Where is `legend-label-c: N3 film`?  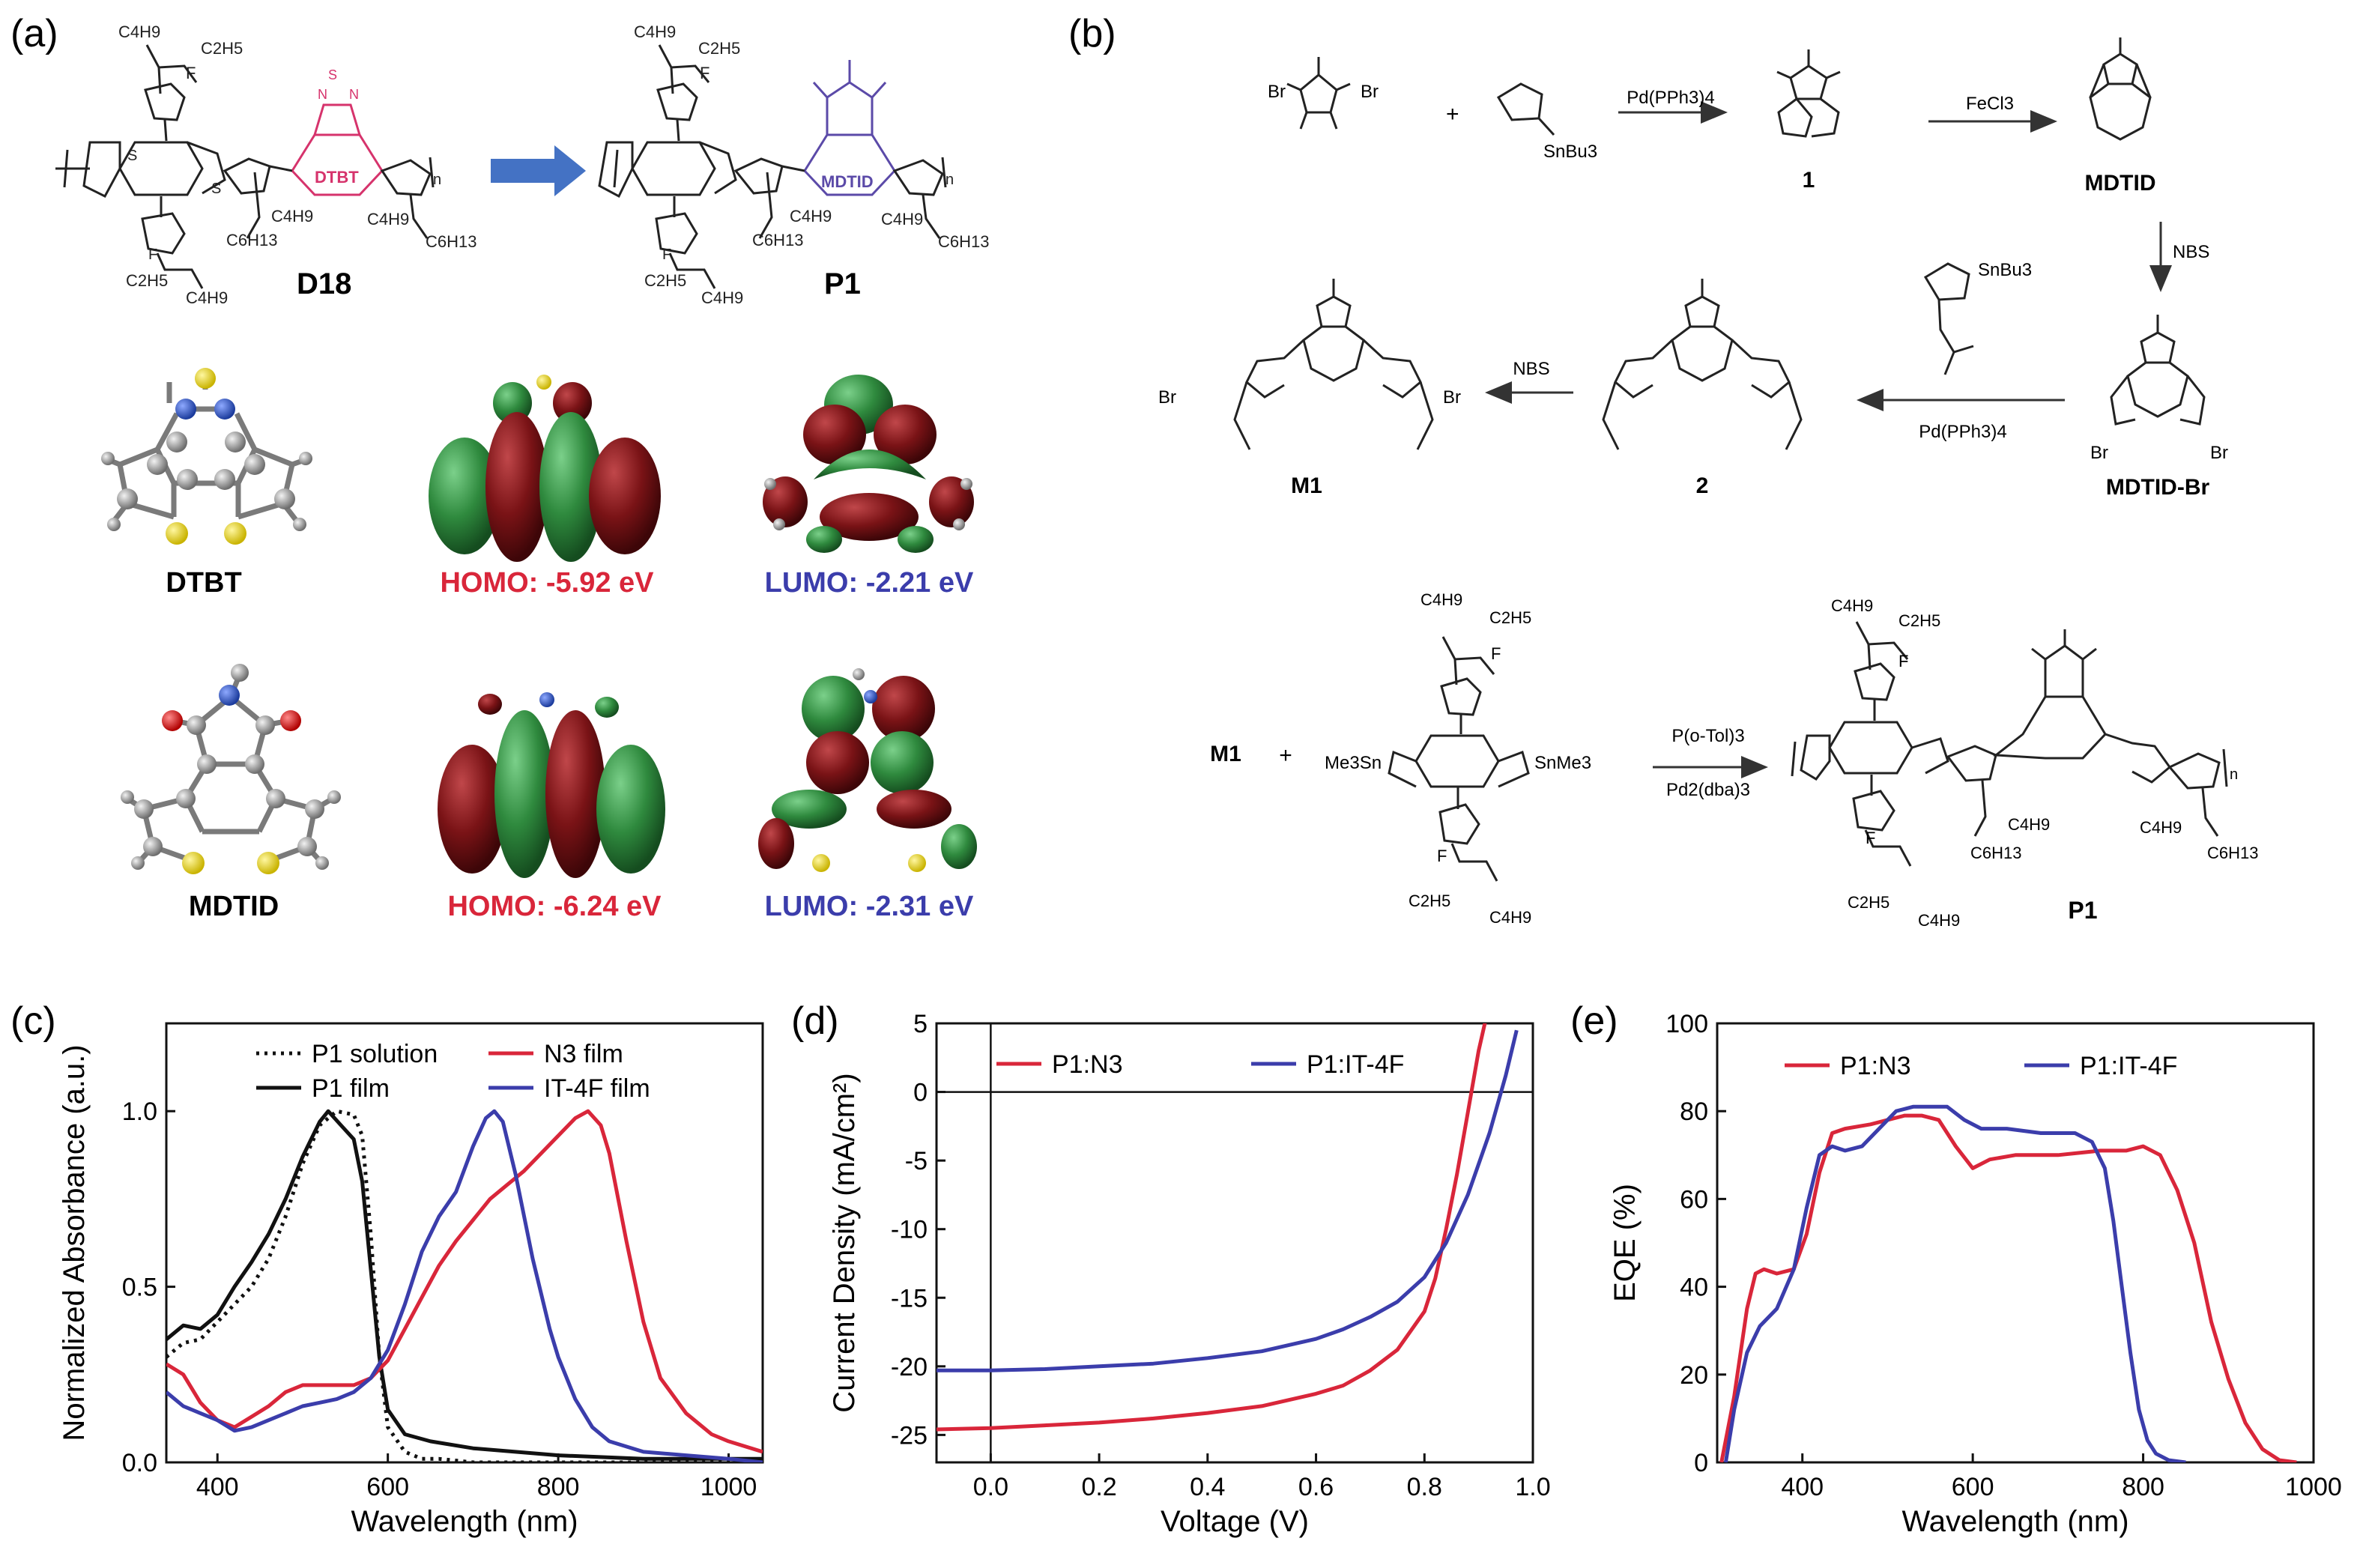 legend-label-c: N3 film is located at coordinates (583, 1054).